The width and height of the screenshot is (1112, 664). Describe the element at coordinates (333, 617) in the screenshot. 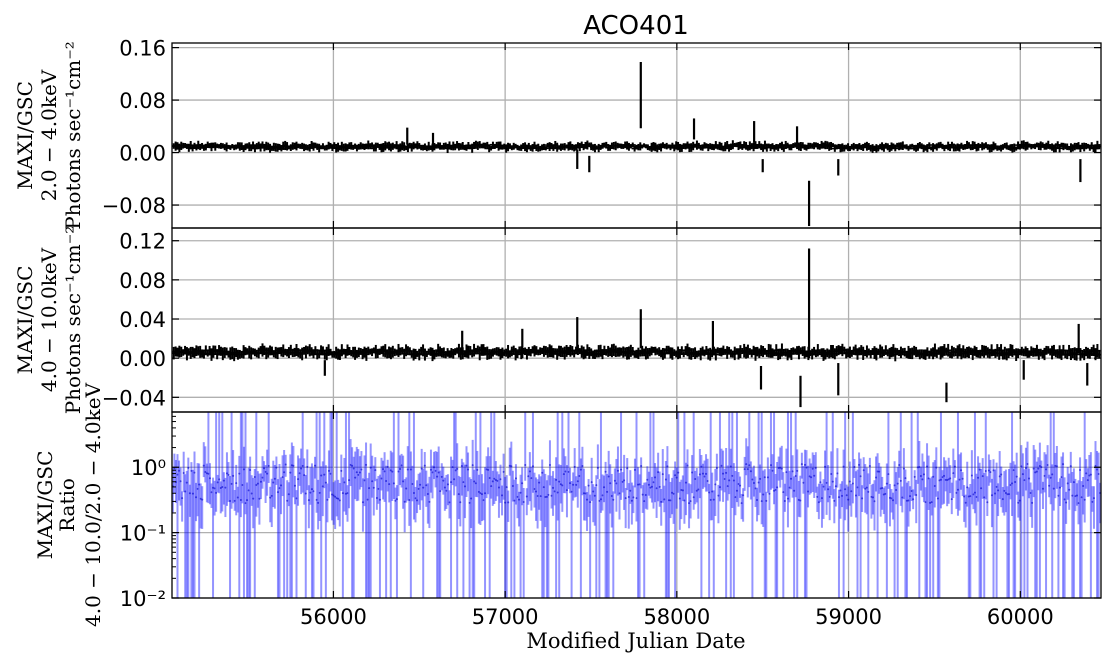

I see `x-tick-label: 56000` at that location.